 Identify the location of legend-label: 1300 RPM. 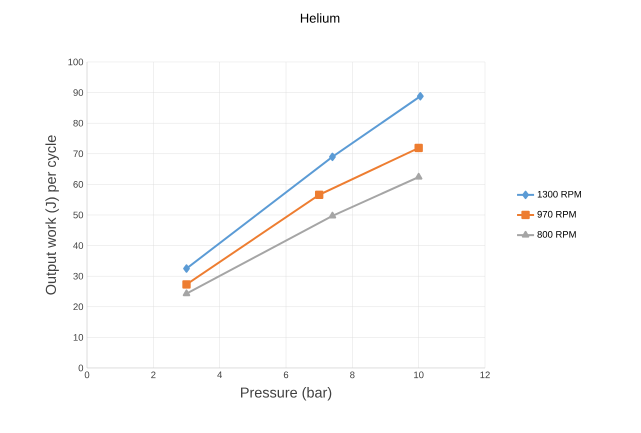
(559, 194).